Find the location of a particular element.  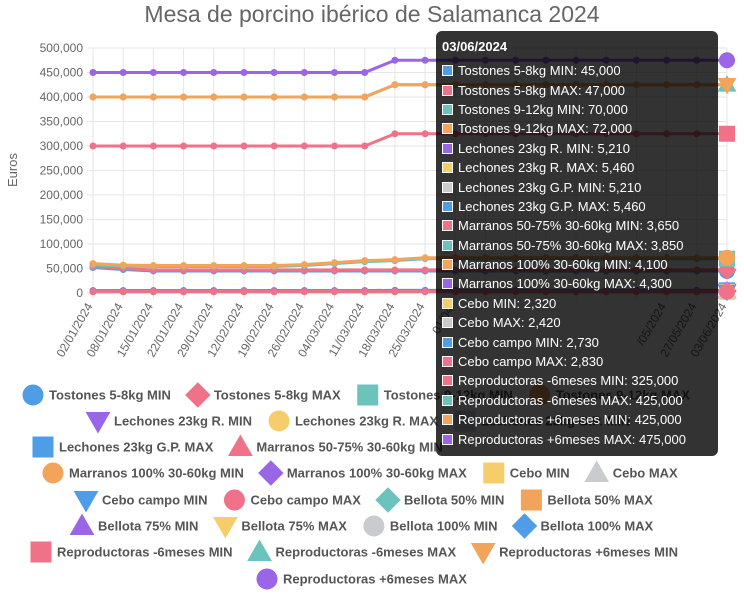

legend-item: Marranos 100% 30-60kg MAX is located at coordinates (362, 473).